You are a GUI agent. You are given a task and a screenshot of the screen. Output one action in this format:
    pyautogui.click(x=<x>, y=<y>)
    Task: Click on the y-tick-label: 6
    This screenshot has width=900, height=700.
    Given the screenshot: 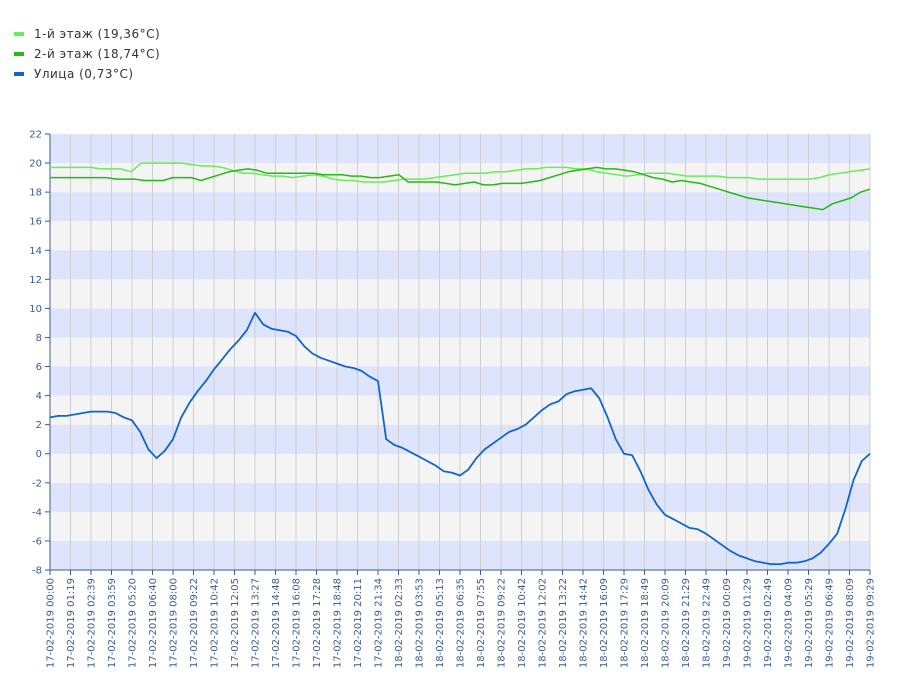 What is the action you would take?
    pyautogui.click(x=39, y=367)
    